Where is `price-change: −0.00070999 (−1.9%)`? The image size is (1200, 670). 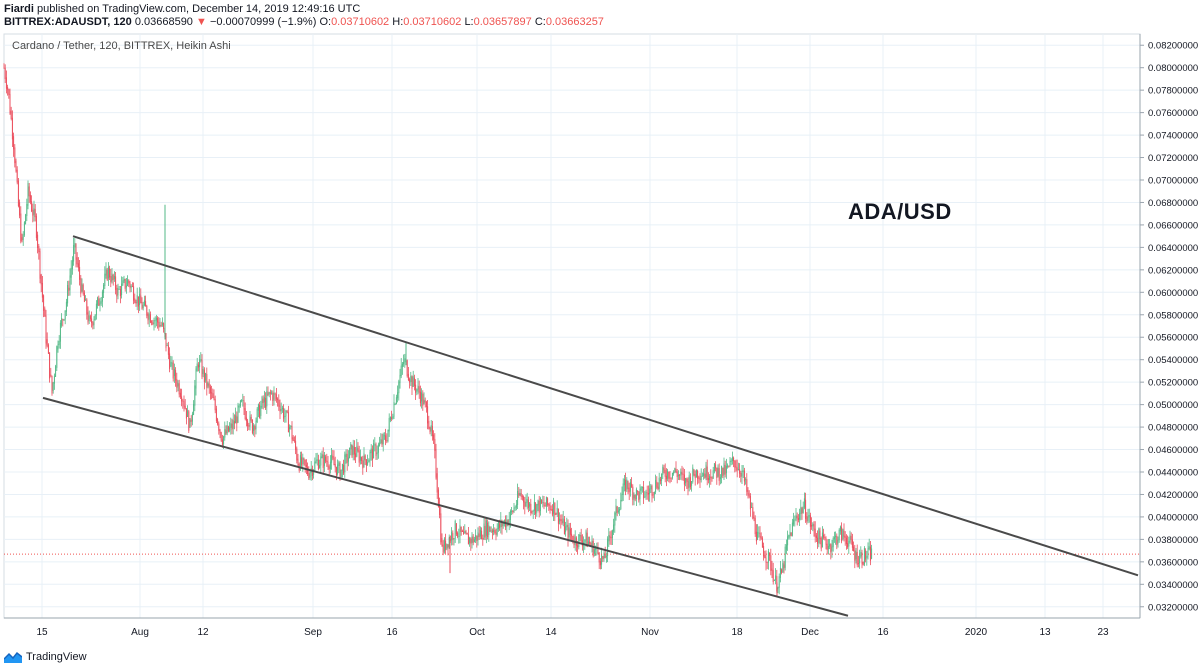 price-change: −0.00070999 (−1.9%) is located at coordinates (263, 22).